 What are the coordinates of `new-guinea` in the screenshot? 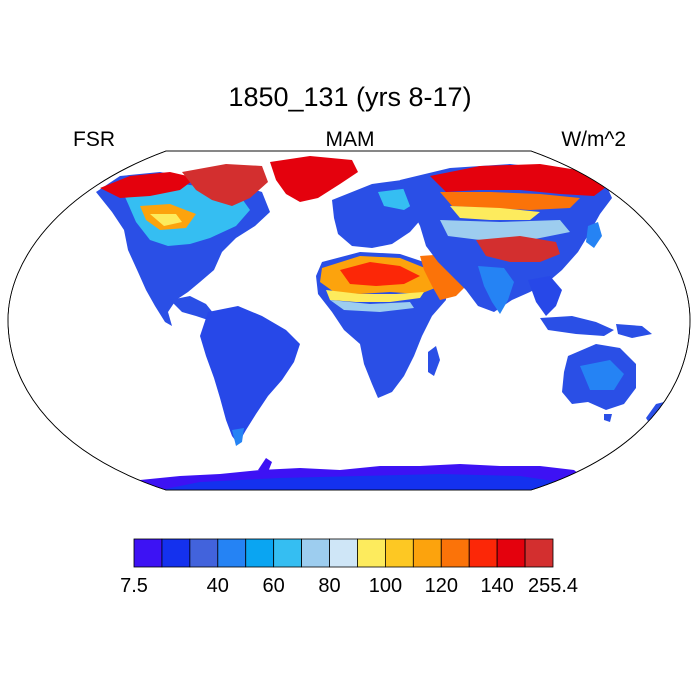 It's located at (634, 331).